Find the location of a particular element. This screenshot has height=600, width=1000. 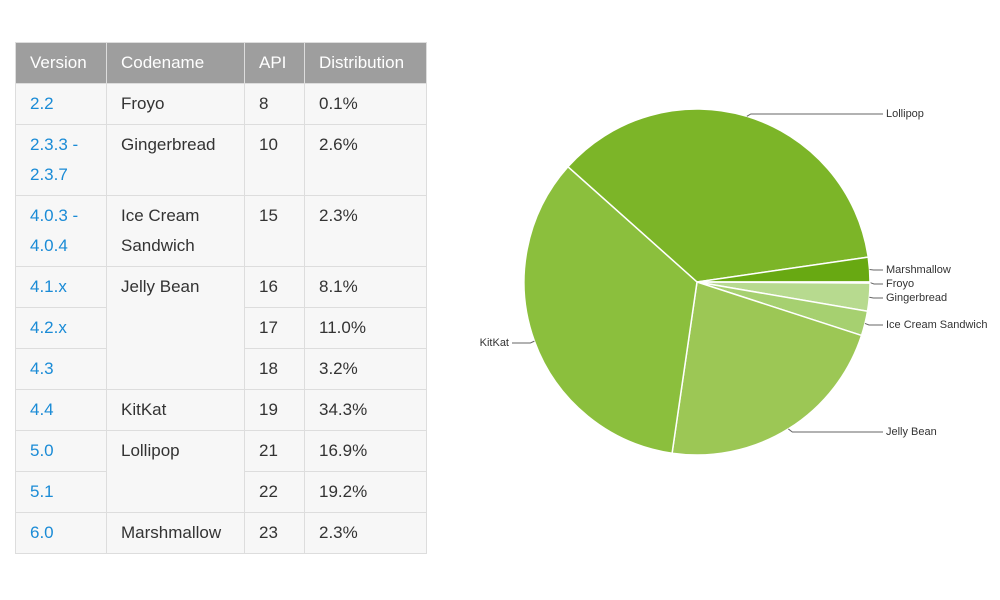

table-cell: 19.2% is located at coordinates (365, 492).